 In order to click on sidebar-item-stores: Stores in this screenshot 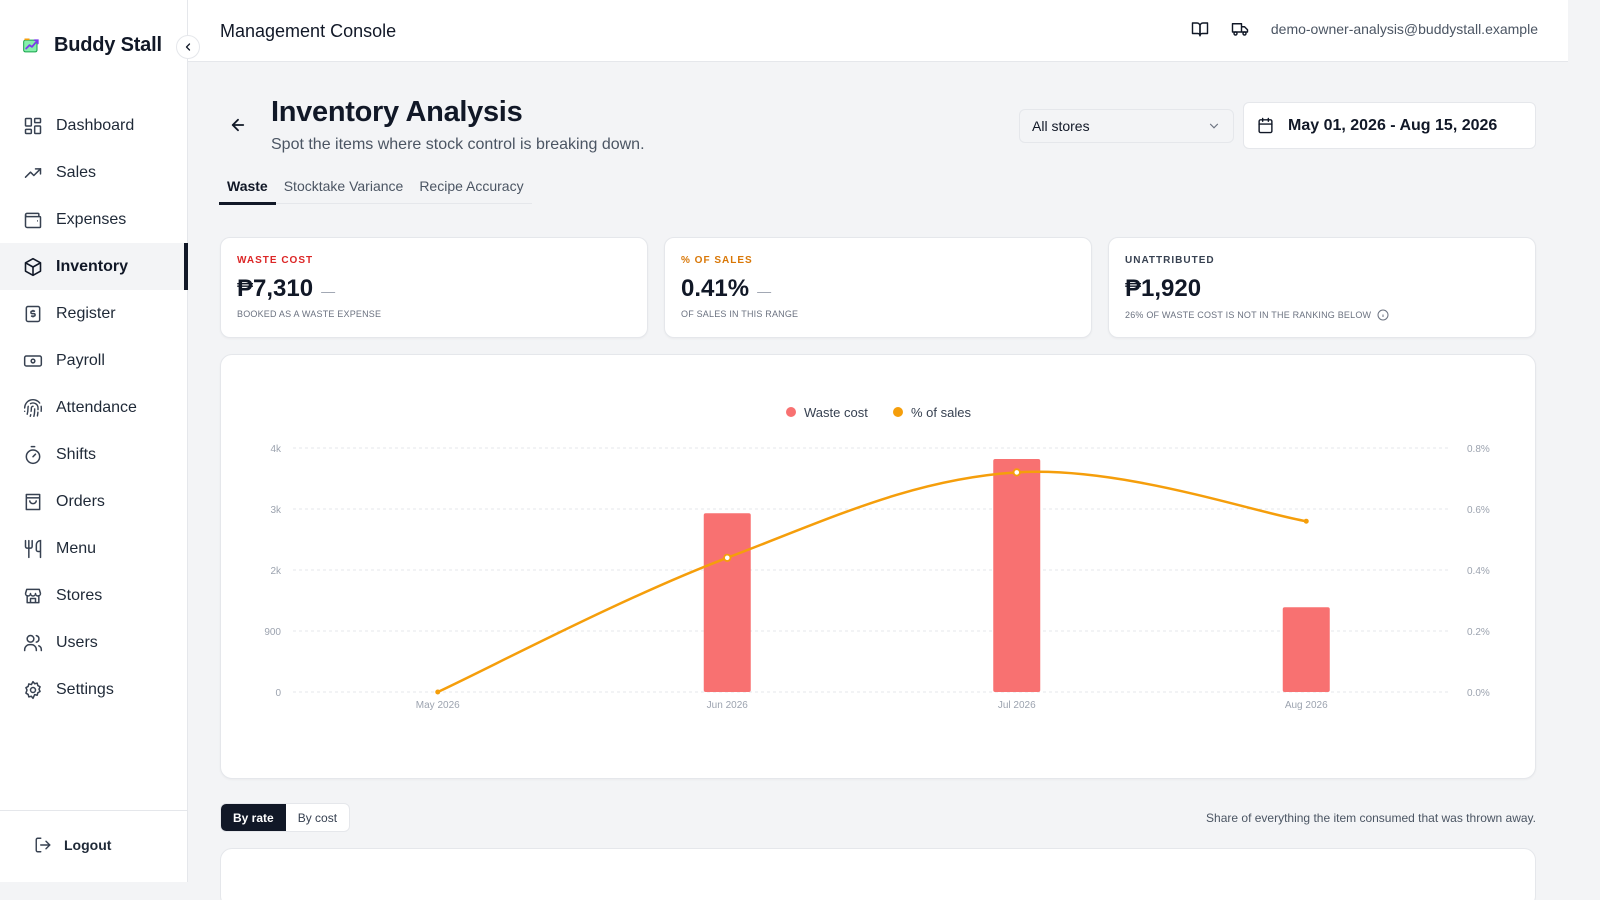, I will do `click(94, 595)`.